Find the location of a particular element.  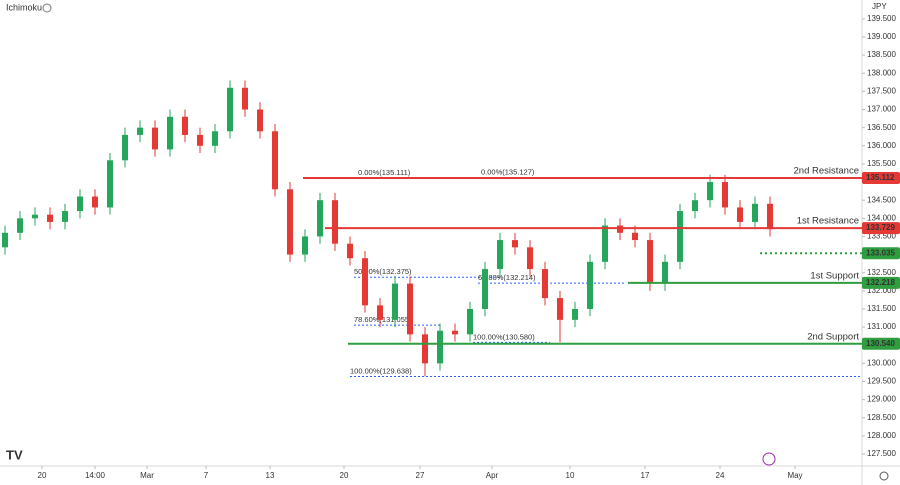

y-tick-label: 134.500 is located at coordinates (881, 199).